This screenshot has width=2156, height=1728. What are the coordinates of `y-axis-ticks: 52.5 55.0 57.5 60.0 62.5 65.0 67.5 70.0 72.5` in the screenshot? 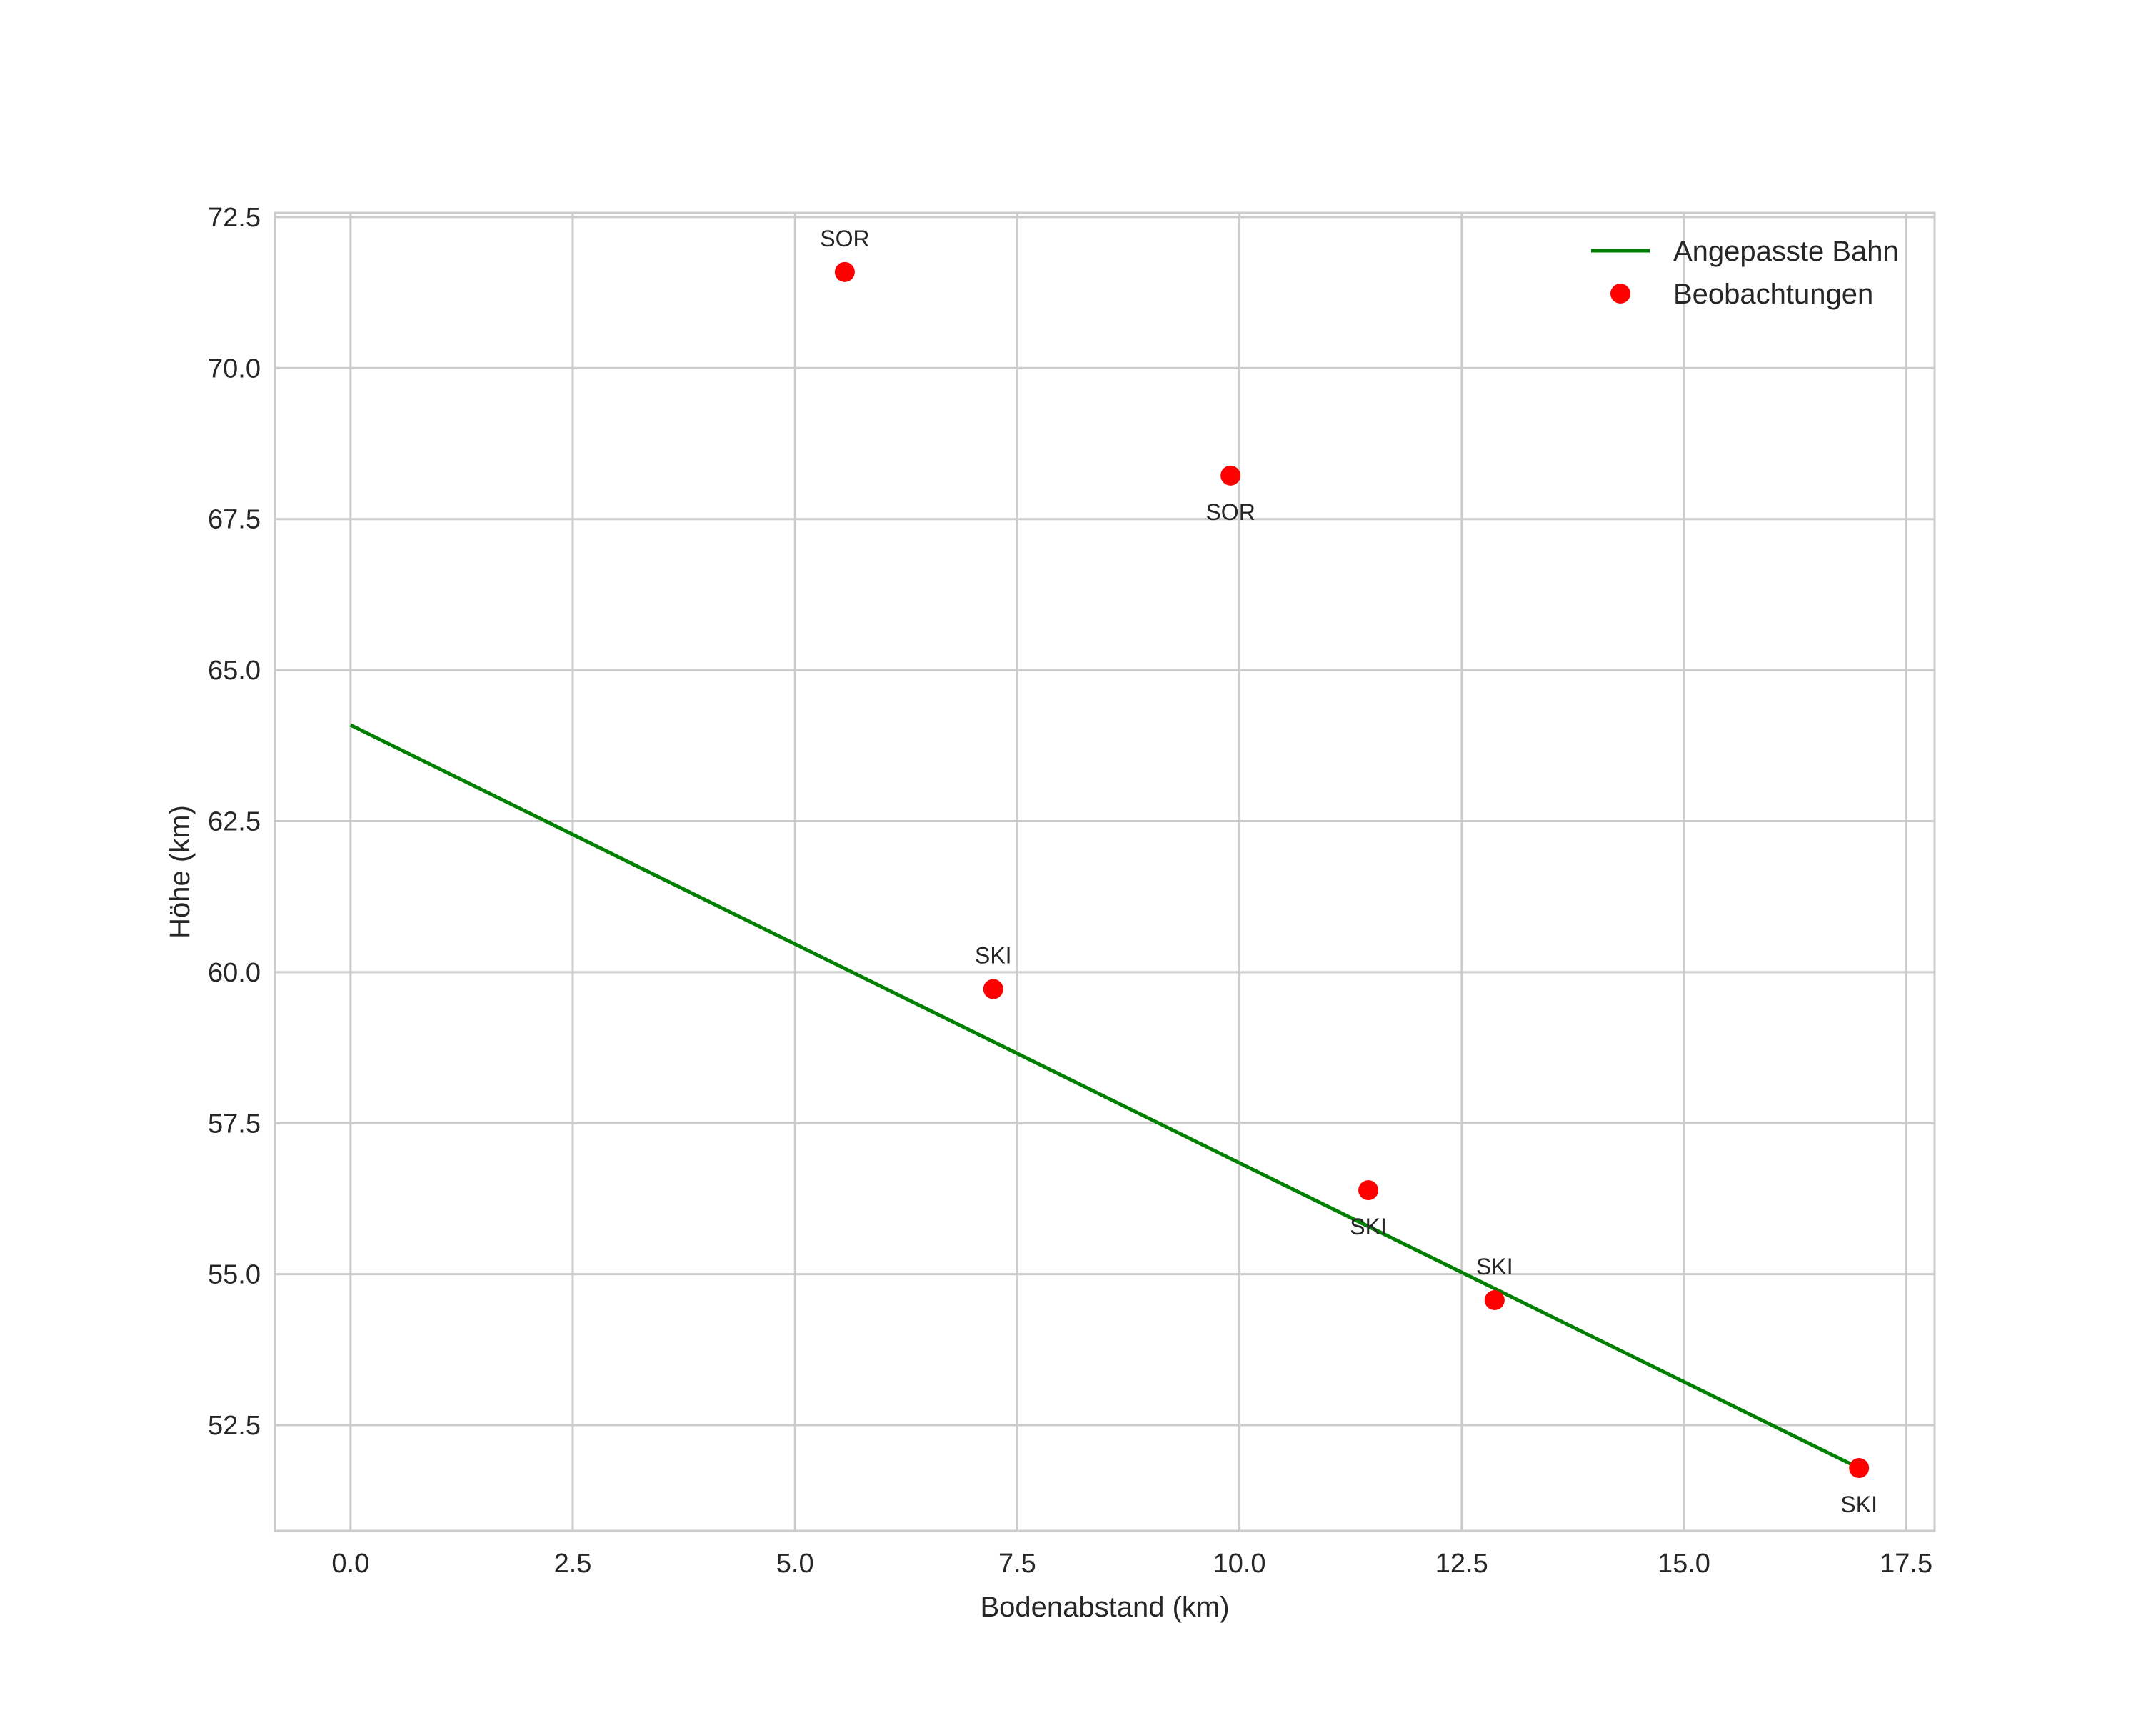 It's located at (235, 822).